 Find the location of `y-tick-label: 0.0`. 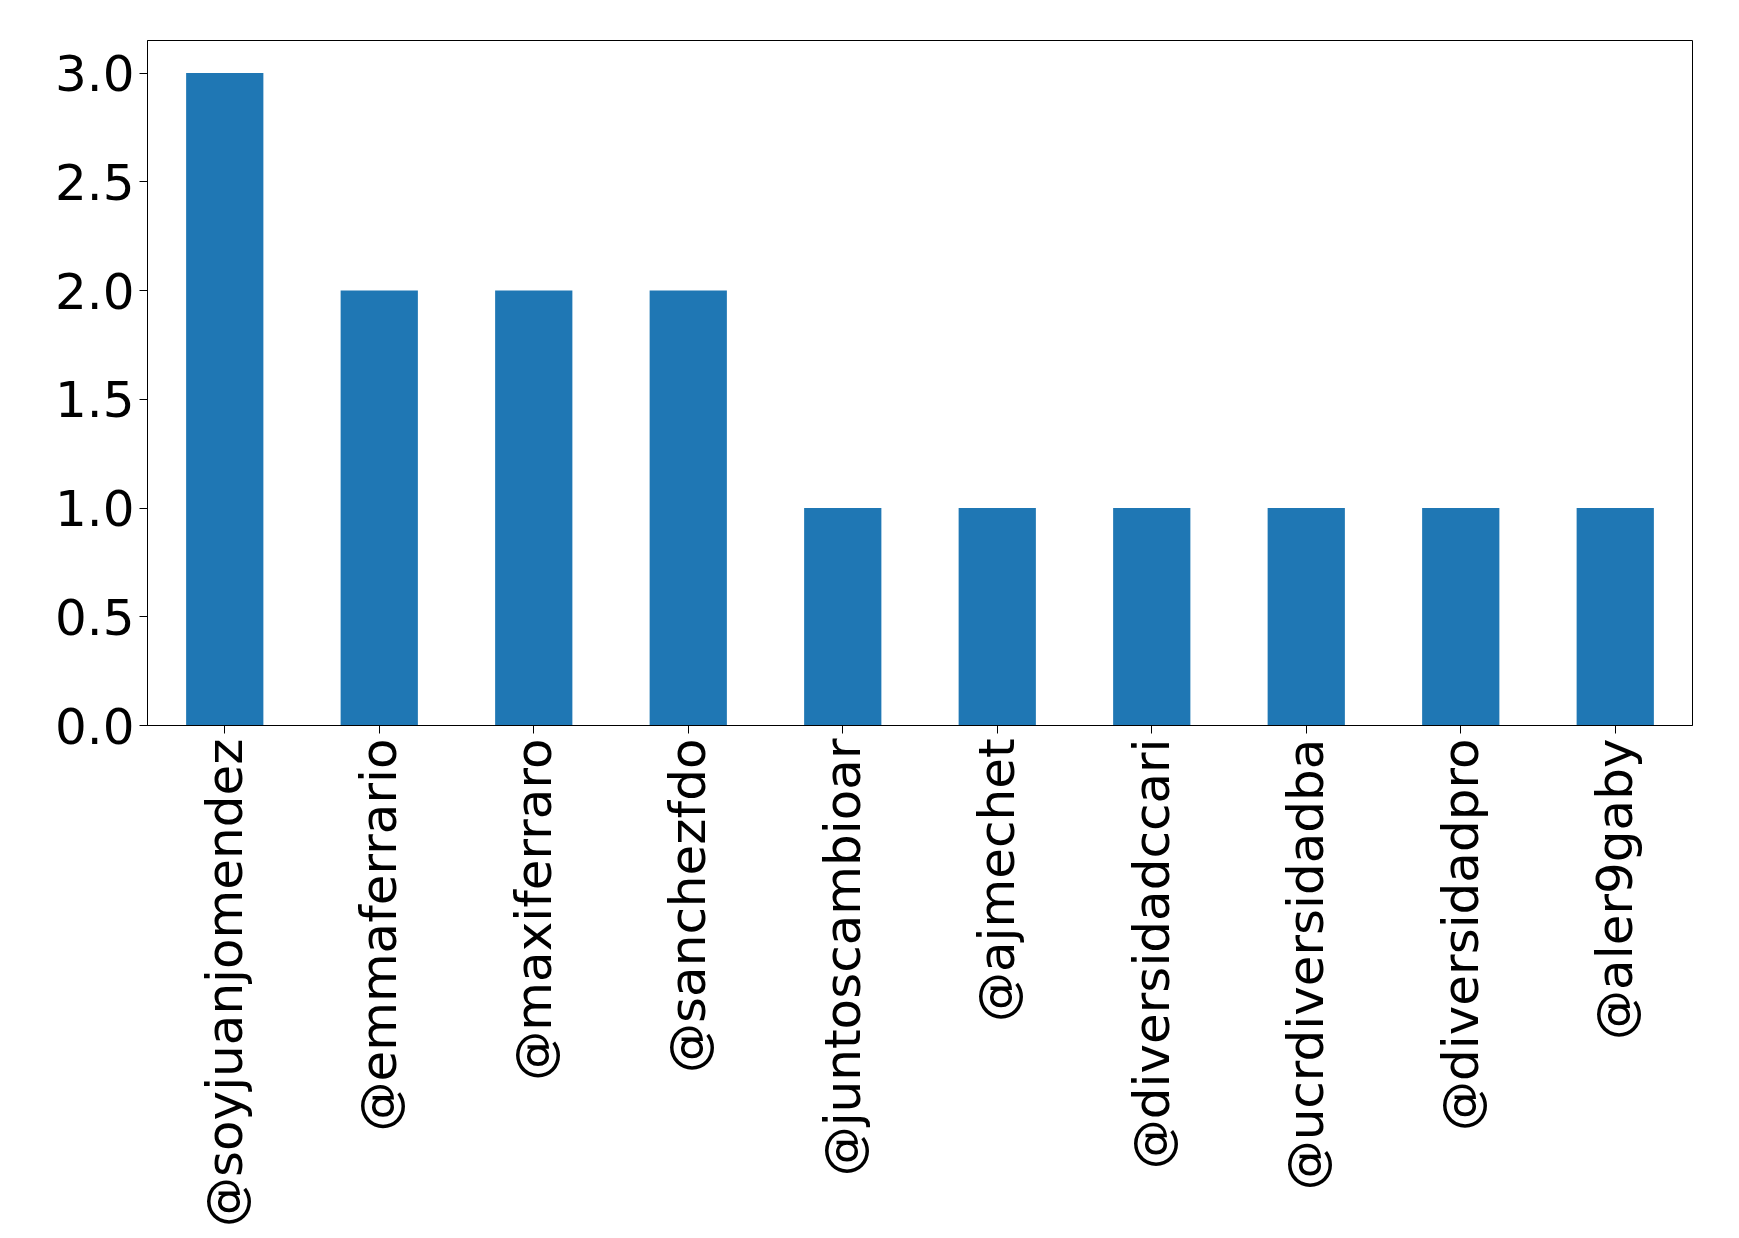

y-tick-label: 0.0 is located at coordinates (94, 726).